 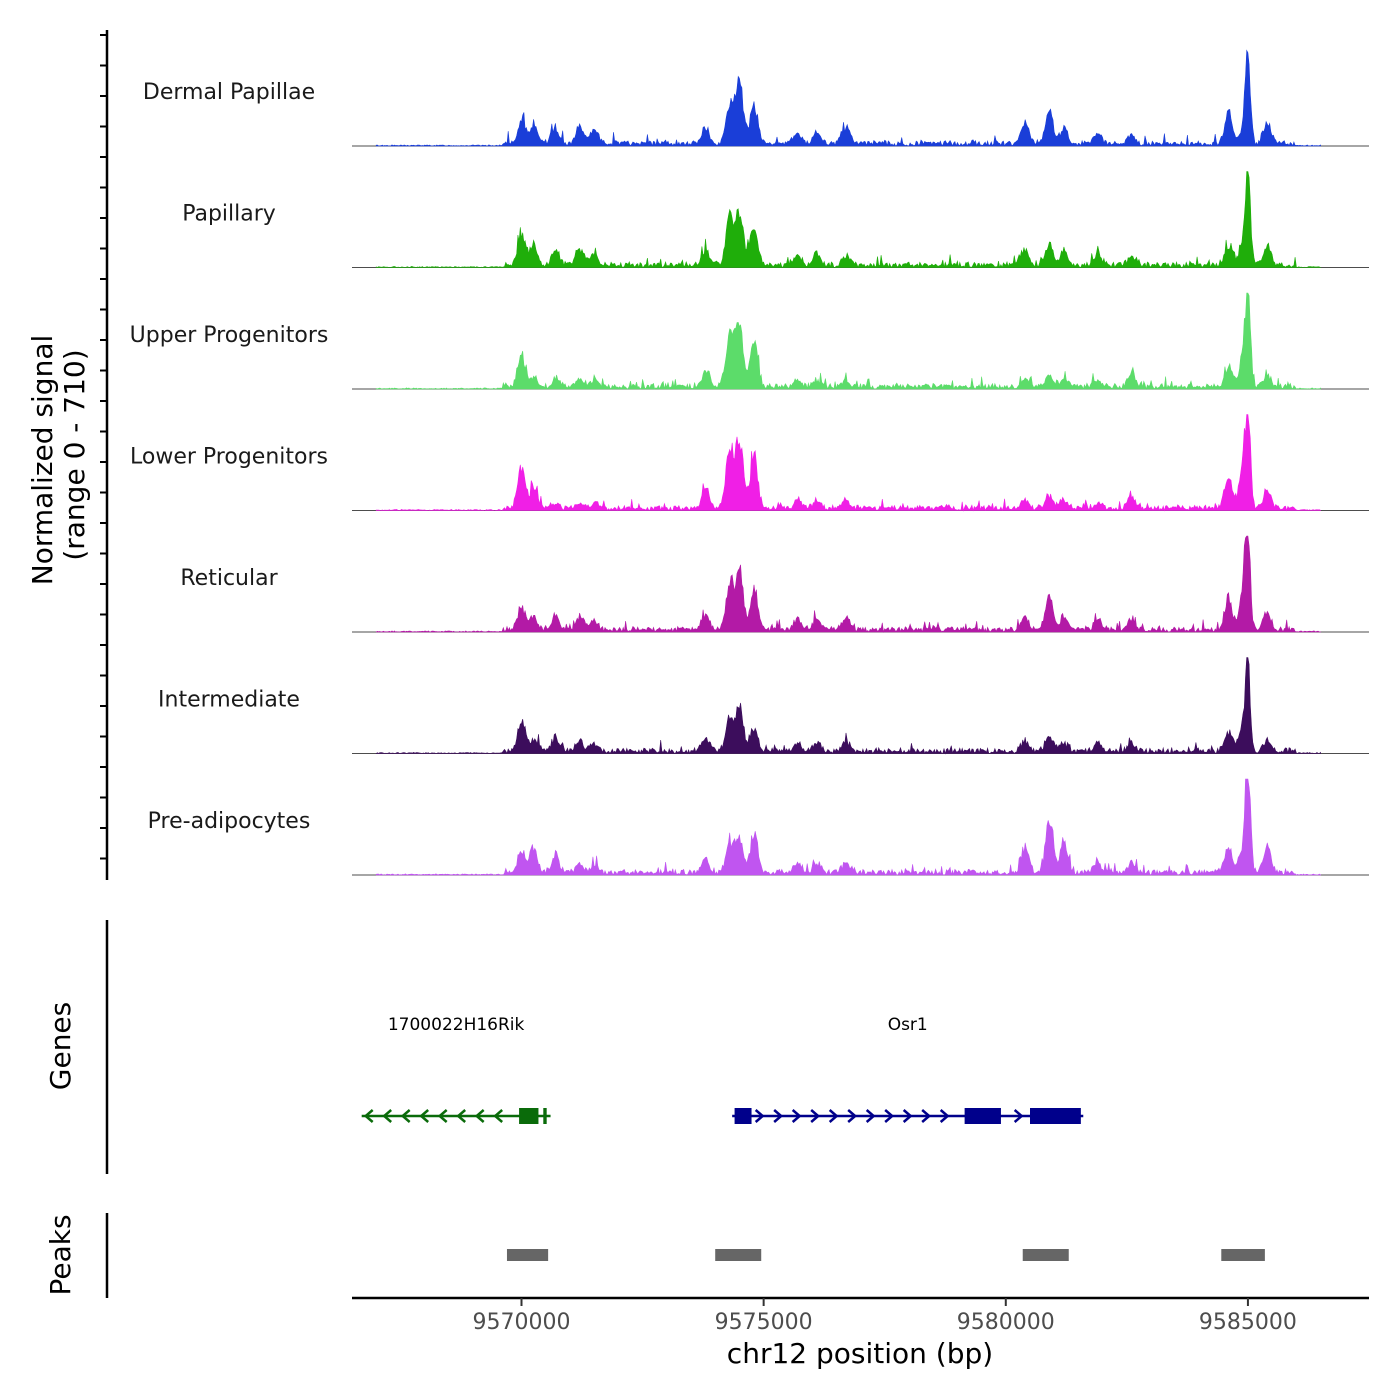 I want to click on x-tick-label: 9580000, so click(x=1006, y=1322).